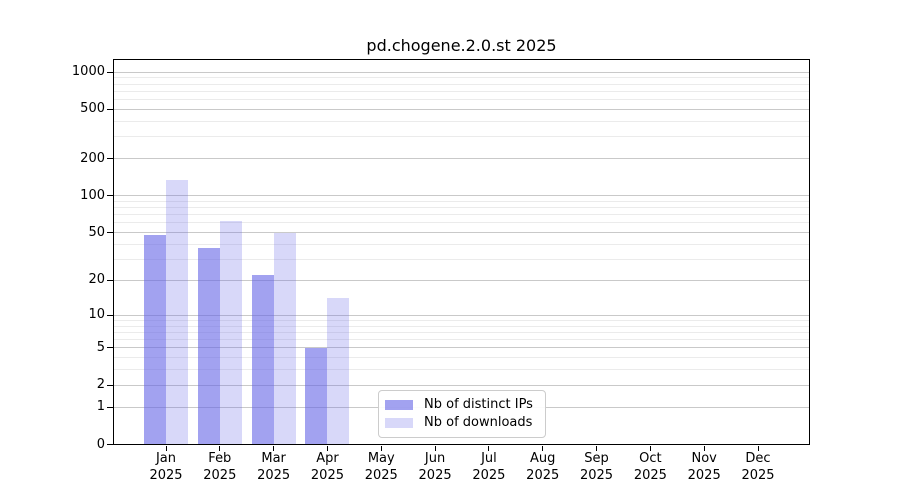 Image resolution: width=900 pixels, height=500 pixels. Describe the element at coordinates (100, 347) in the screenshot. I see `y-tick-label-5: 5` at that location.